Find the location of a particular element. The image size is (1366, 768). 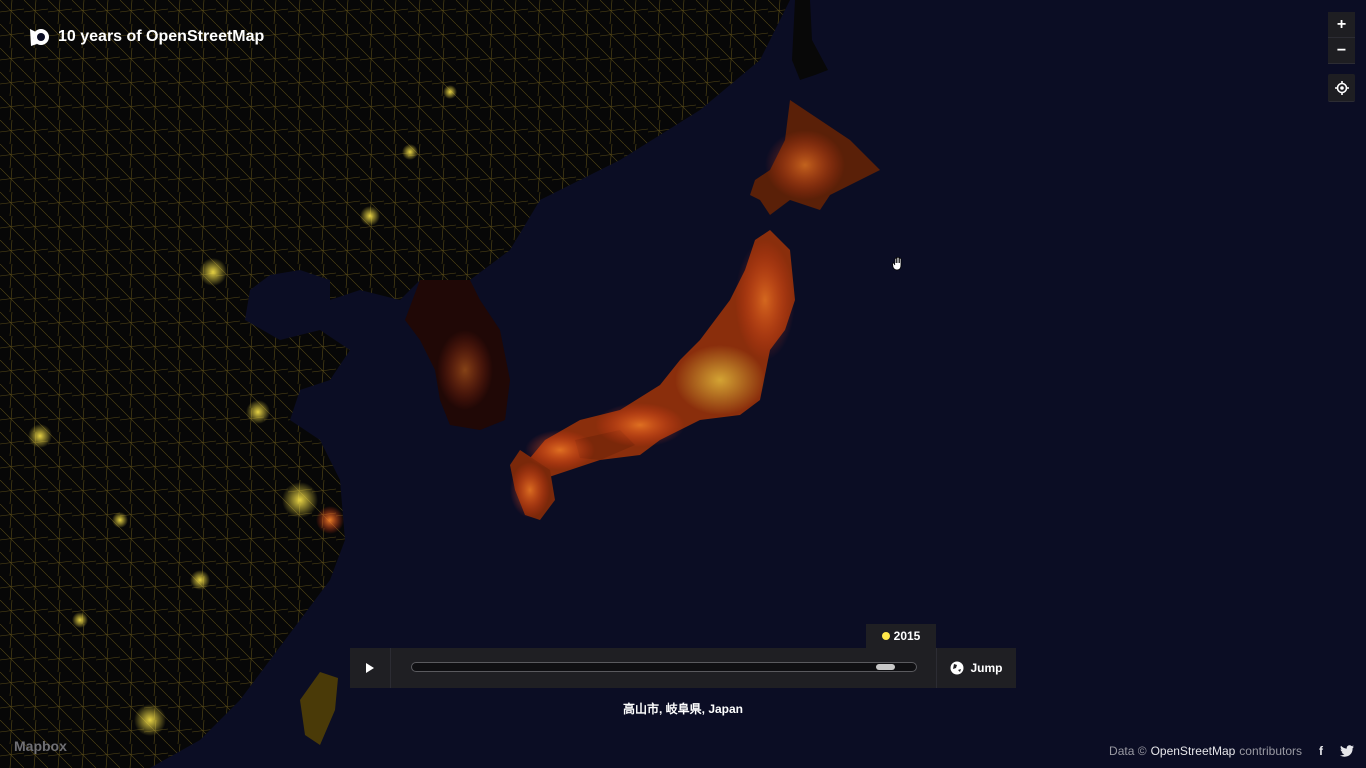

sakhalin is located at coordinates (810, 40).